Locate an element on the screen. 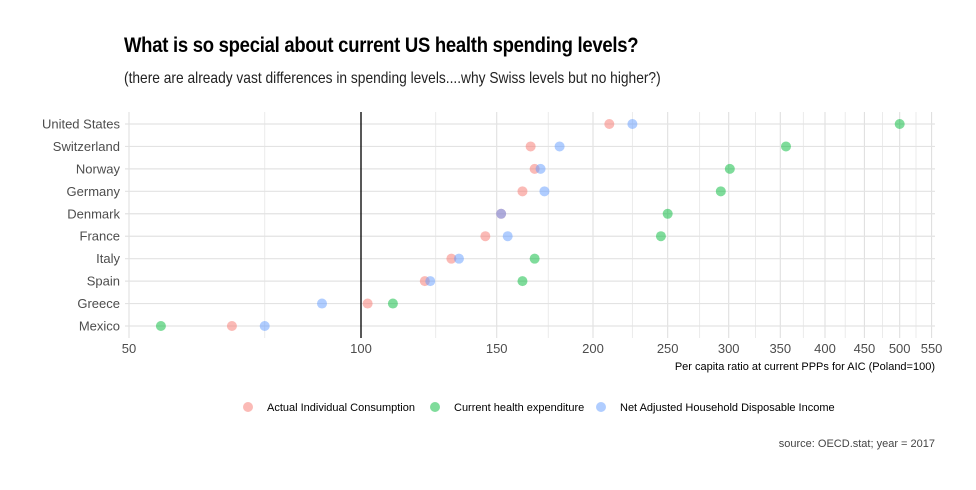 Image resolution: width=976 pixels, height=490 pixels. x-tick-label: 50 is located at coordinates (129, 348).